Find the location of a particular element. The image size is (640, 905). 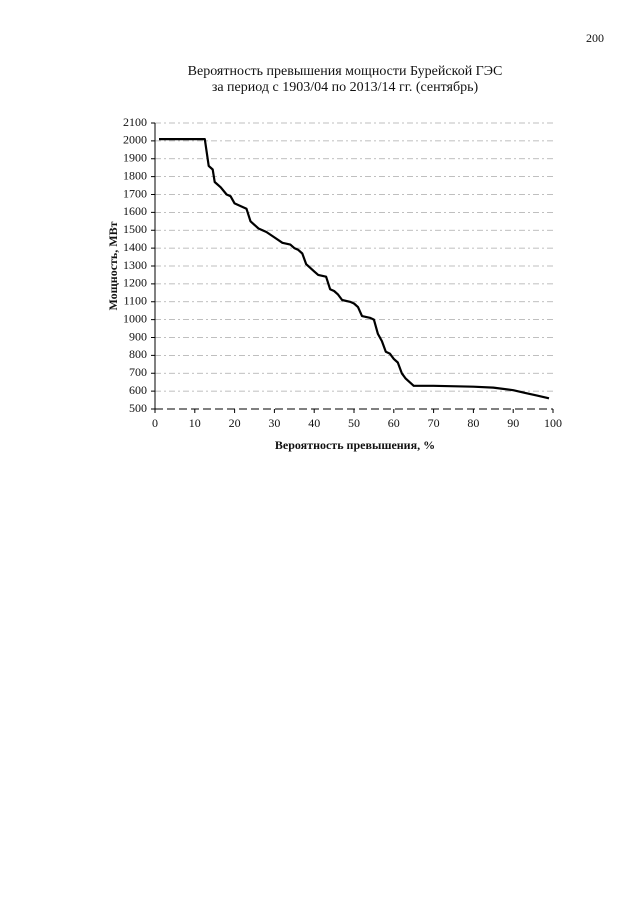

x-tick-label: 90 is located at coordinates (513, 423).